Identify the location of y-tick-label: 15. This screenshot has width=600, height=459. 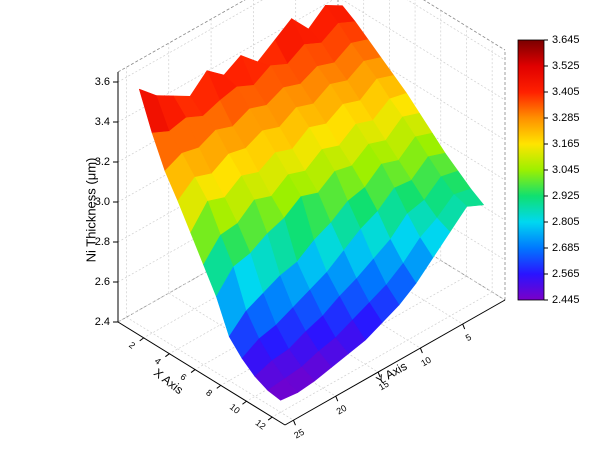
(384, 386).